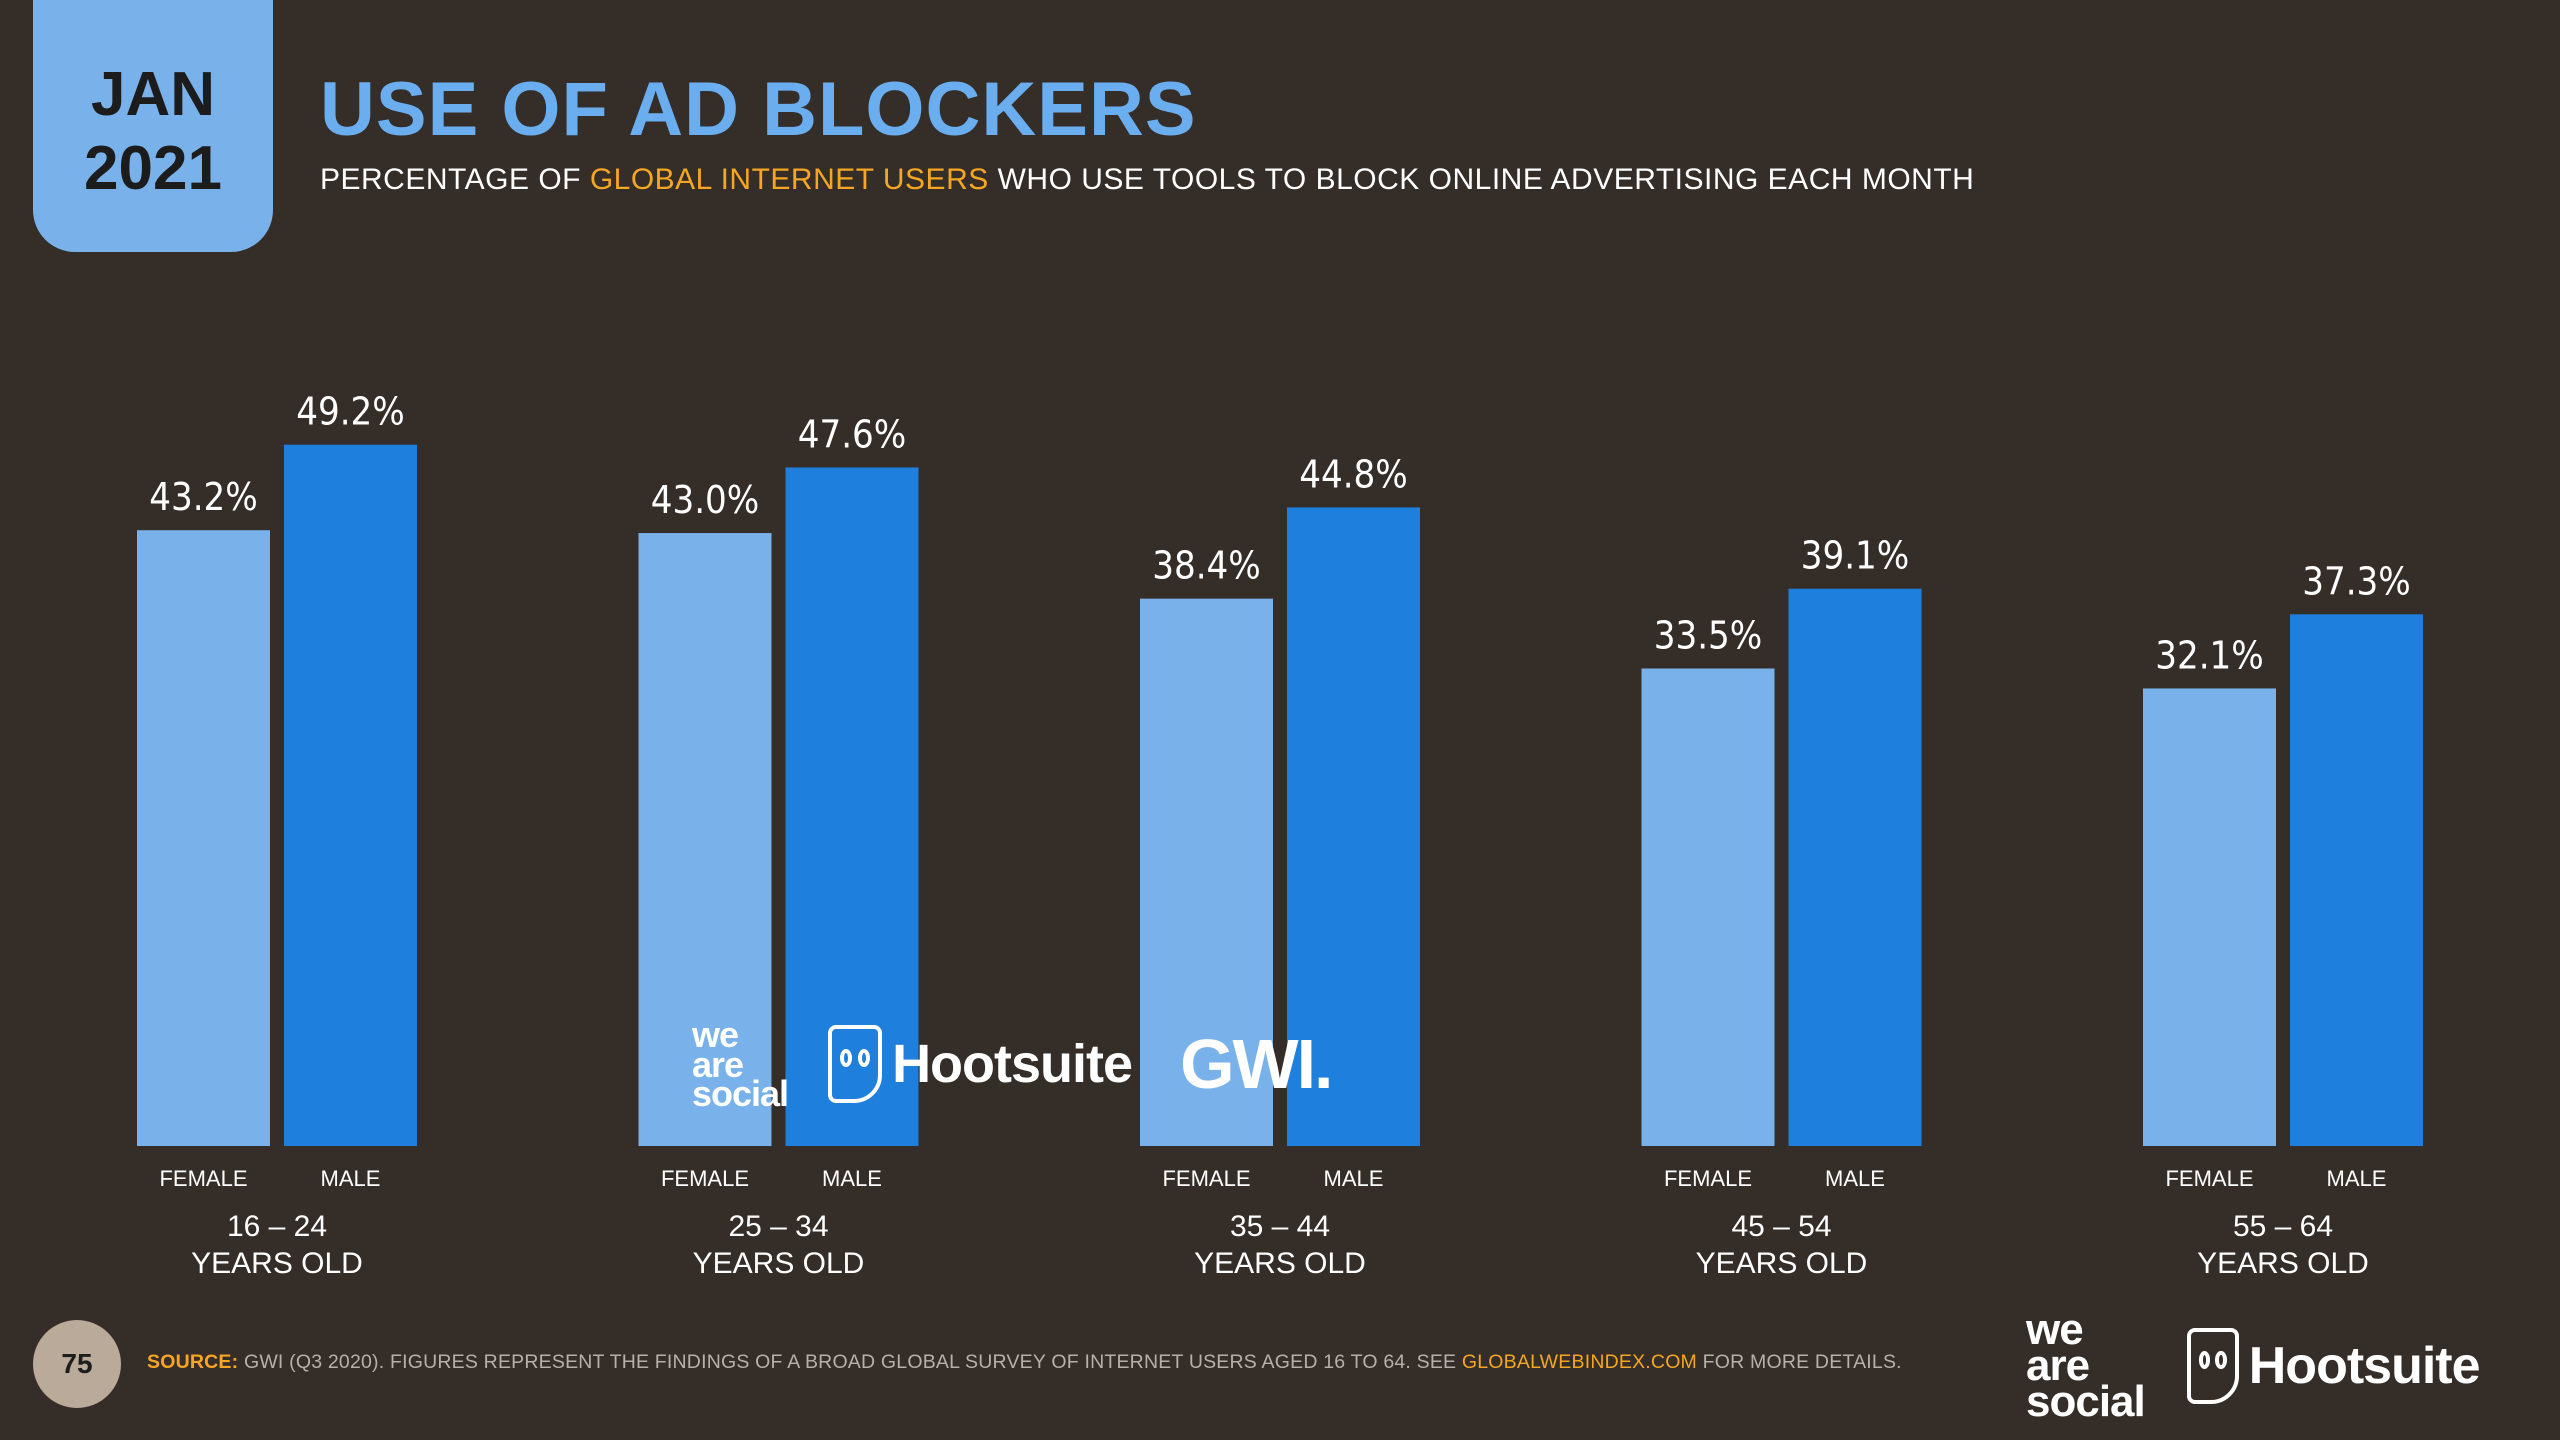 This screenshot has width=2560, height=1440. What do you see at coordinates (277, 1263) in the screenshot?
I see `category-label-1: YEARS OLD` at bounding box center [277, 1263].